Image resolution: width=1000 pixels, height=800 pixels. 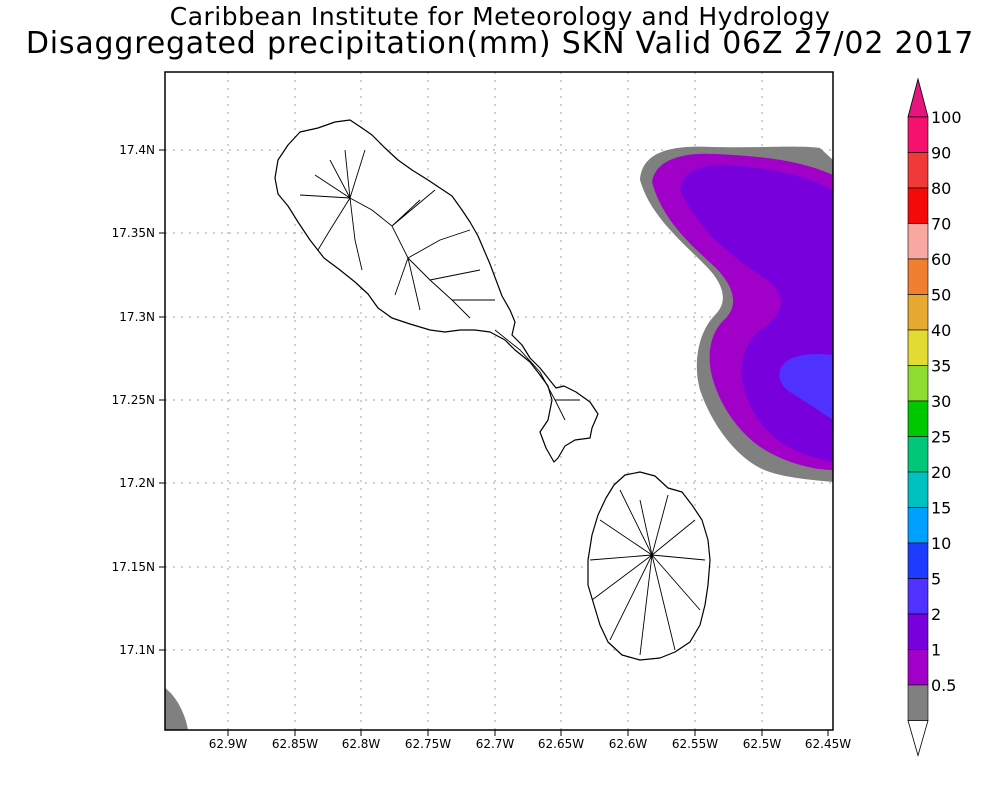 What do you see at coordinates (133, 233) in the screenshot?
I see `y-tick-label: 17.35N` at bounding box center [133, 233].